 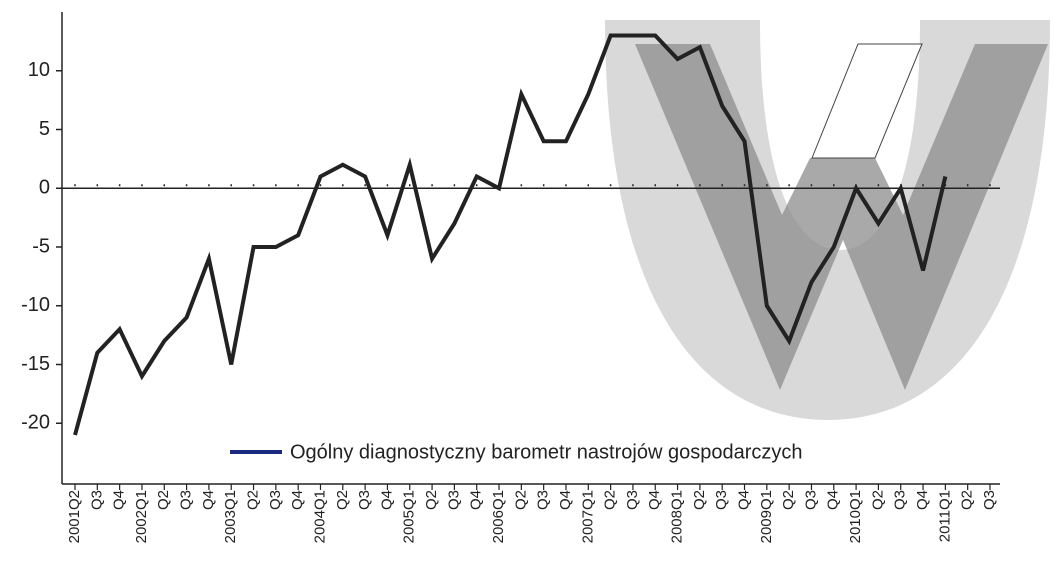 What do you see at coordinates (44, 188) in the screenshot?
I see `y-tick-label: 0` at bounding box center [44, 188].